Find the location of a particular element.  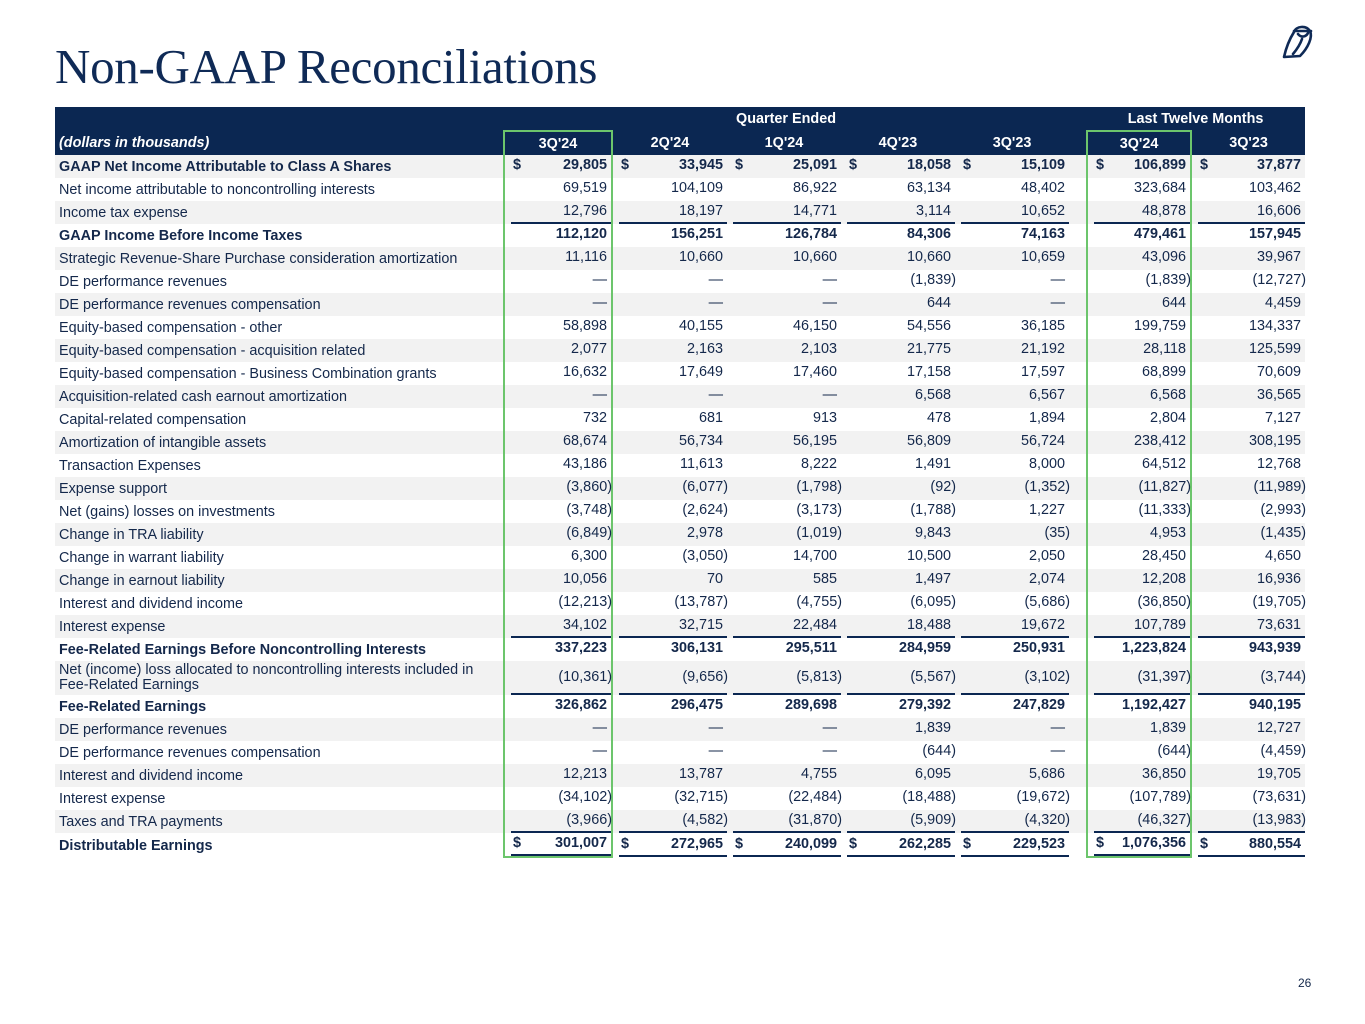

value-cell: 70,609 is located at coordinates (1248, 373).